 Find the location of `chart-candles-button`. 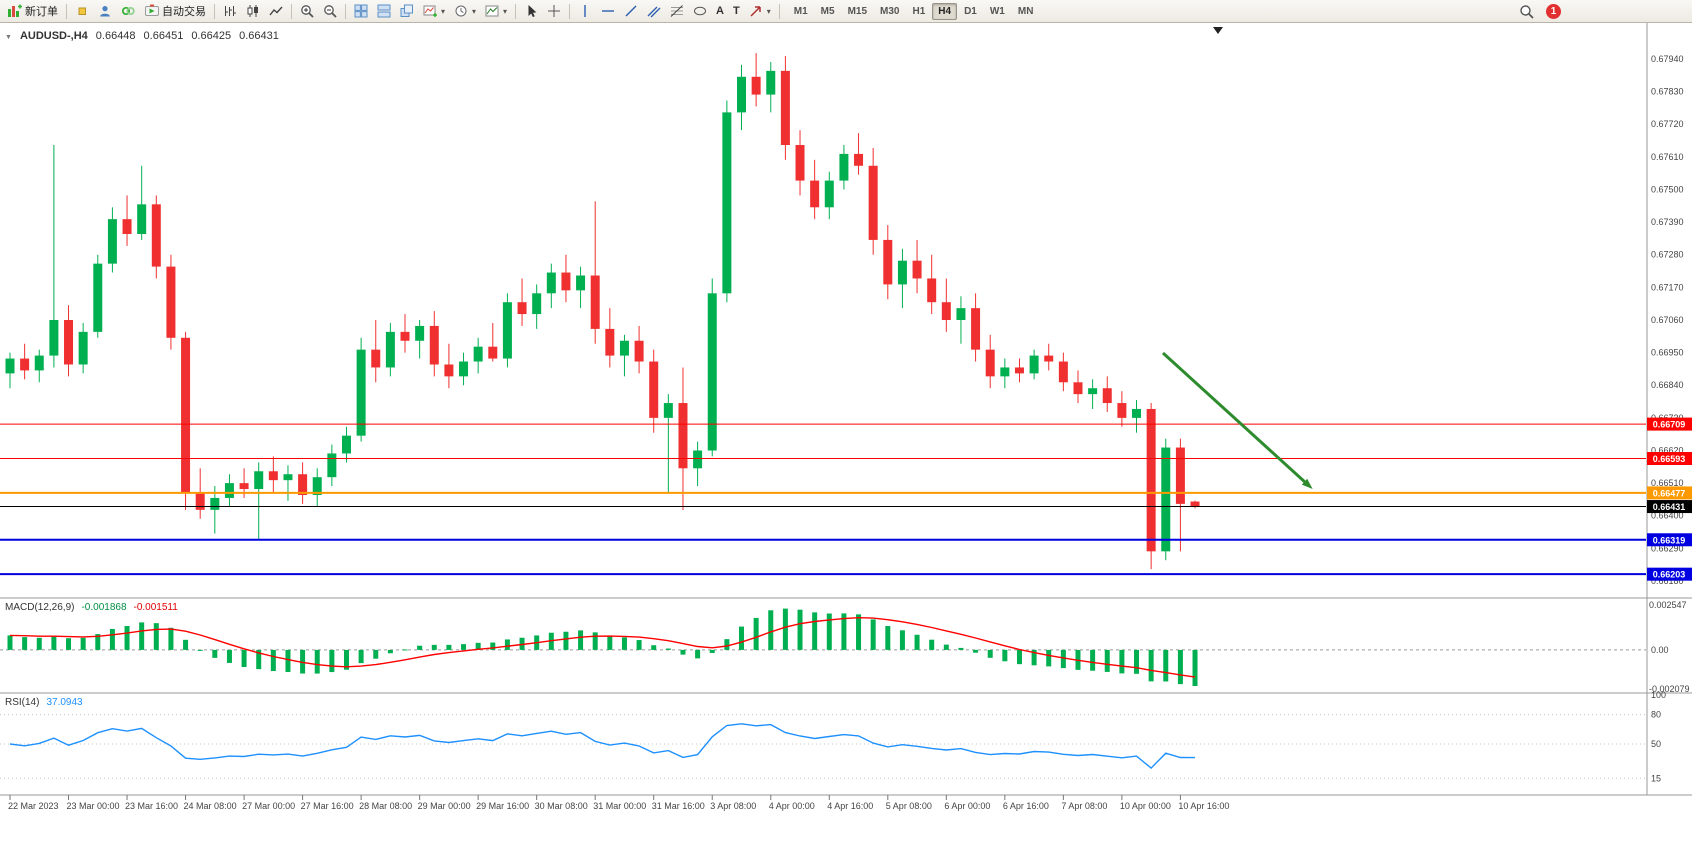

chart-candles-button is located at coordinates (253, 11).